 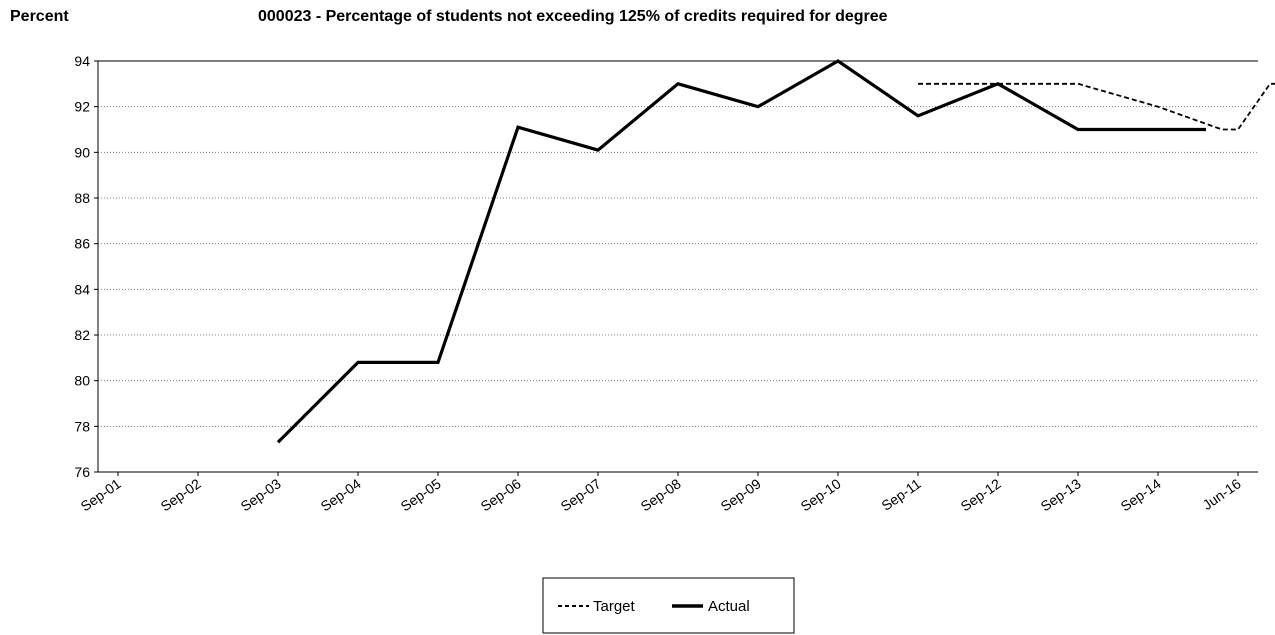 I want to click on x-tick-label: Sep-14, so click(x=1141, y=494).